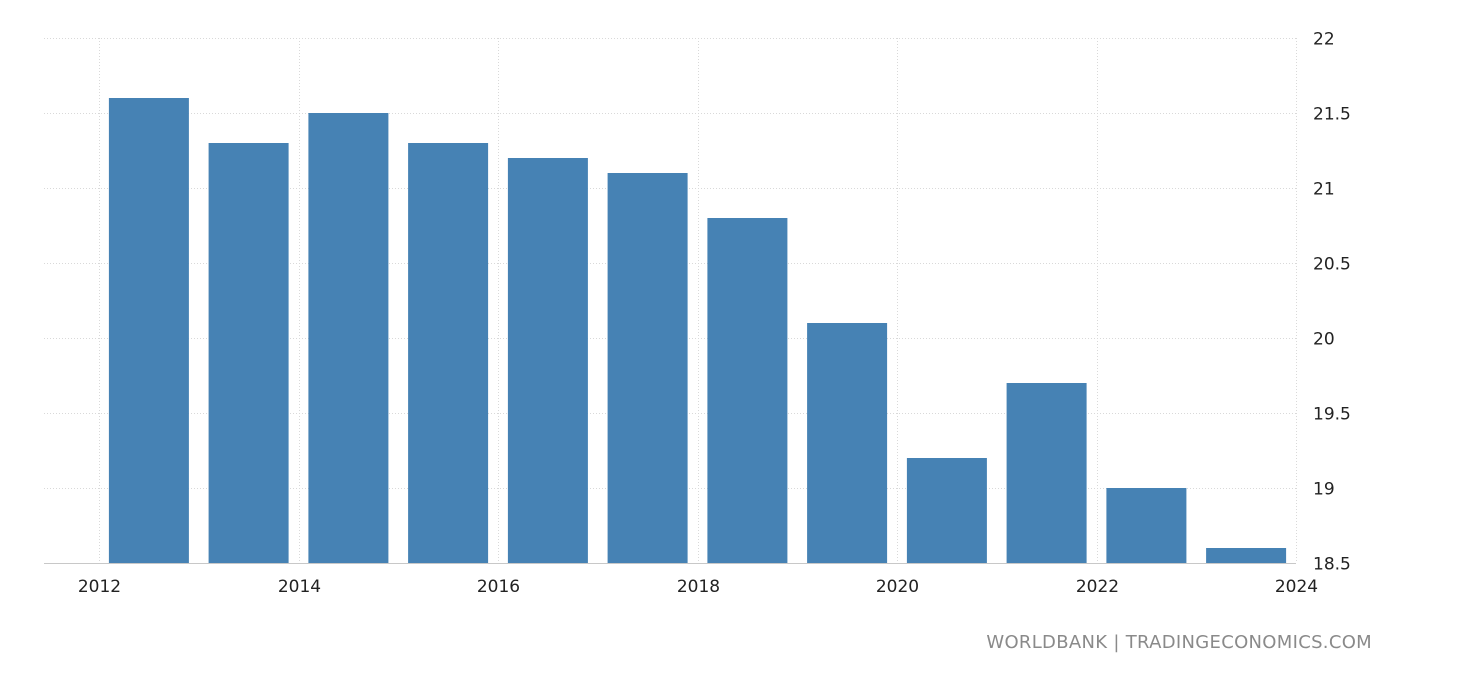 This screenshot has width=1460, height=680. I want to click on x-axis-ticks: 2012 2014 2016 2018 2020 2022 2024, so click(698, 587).